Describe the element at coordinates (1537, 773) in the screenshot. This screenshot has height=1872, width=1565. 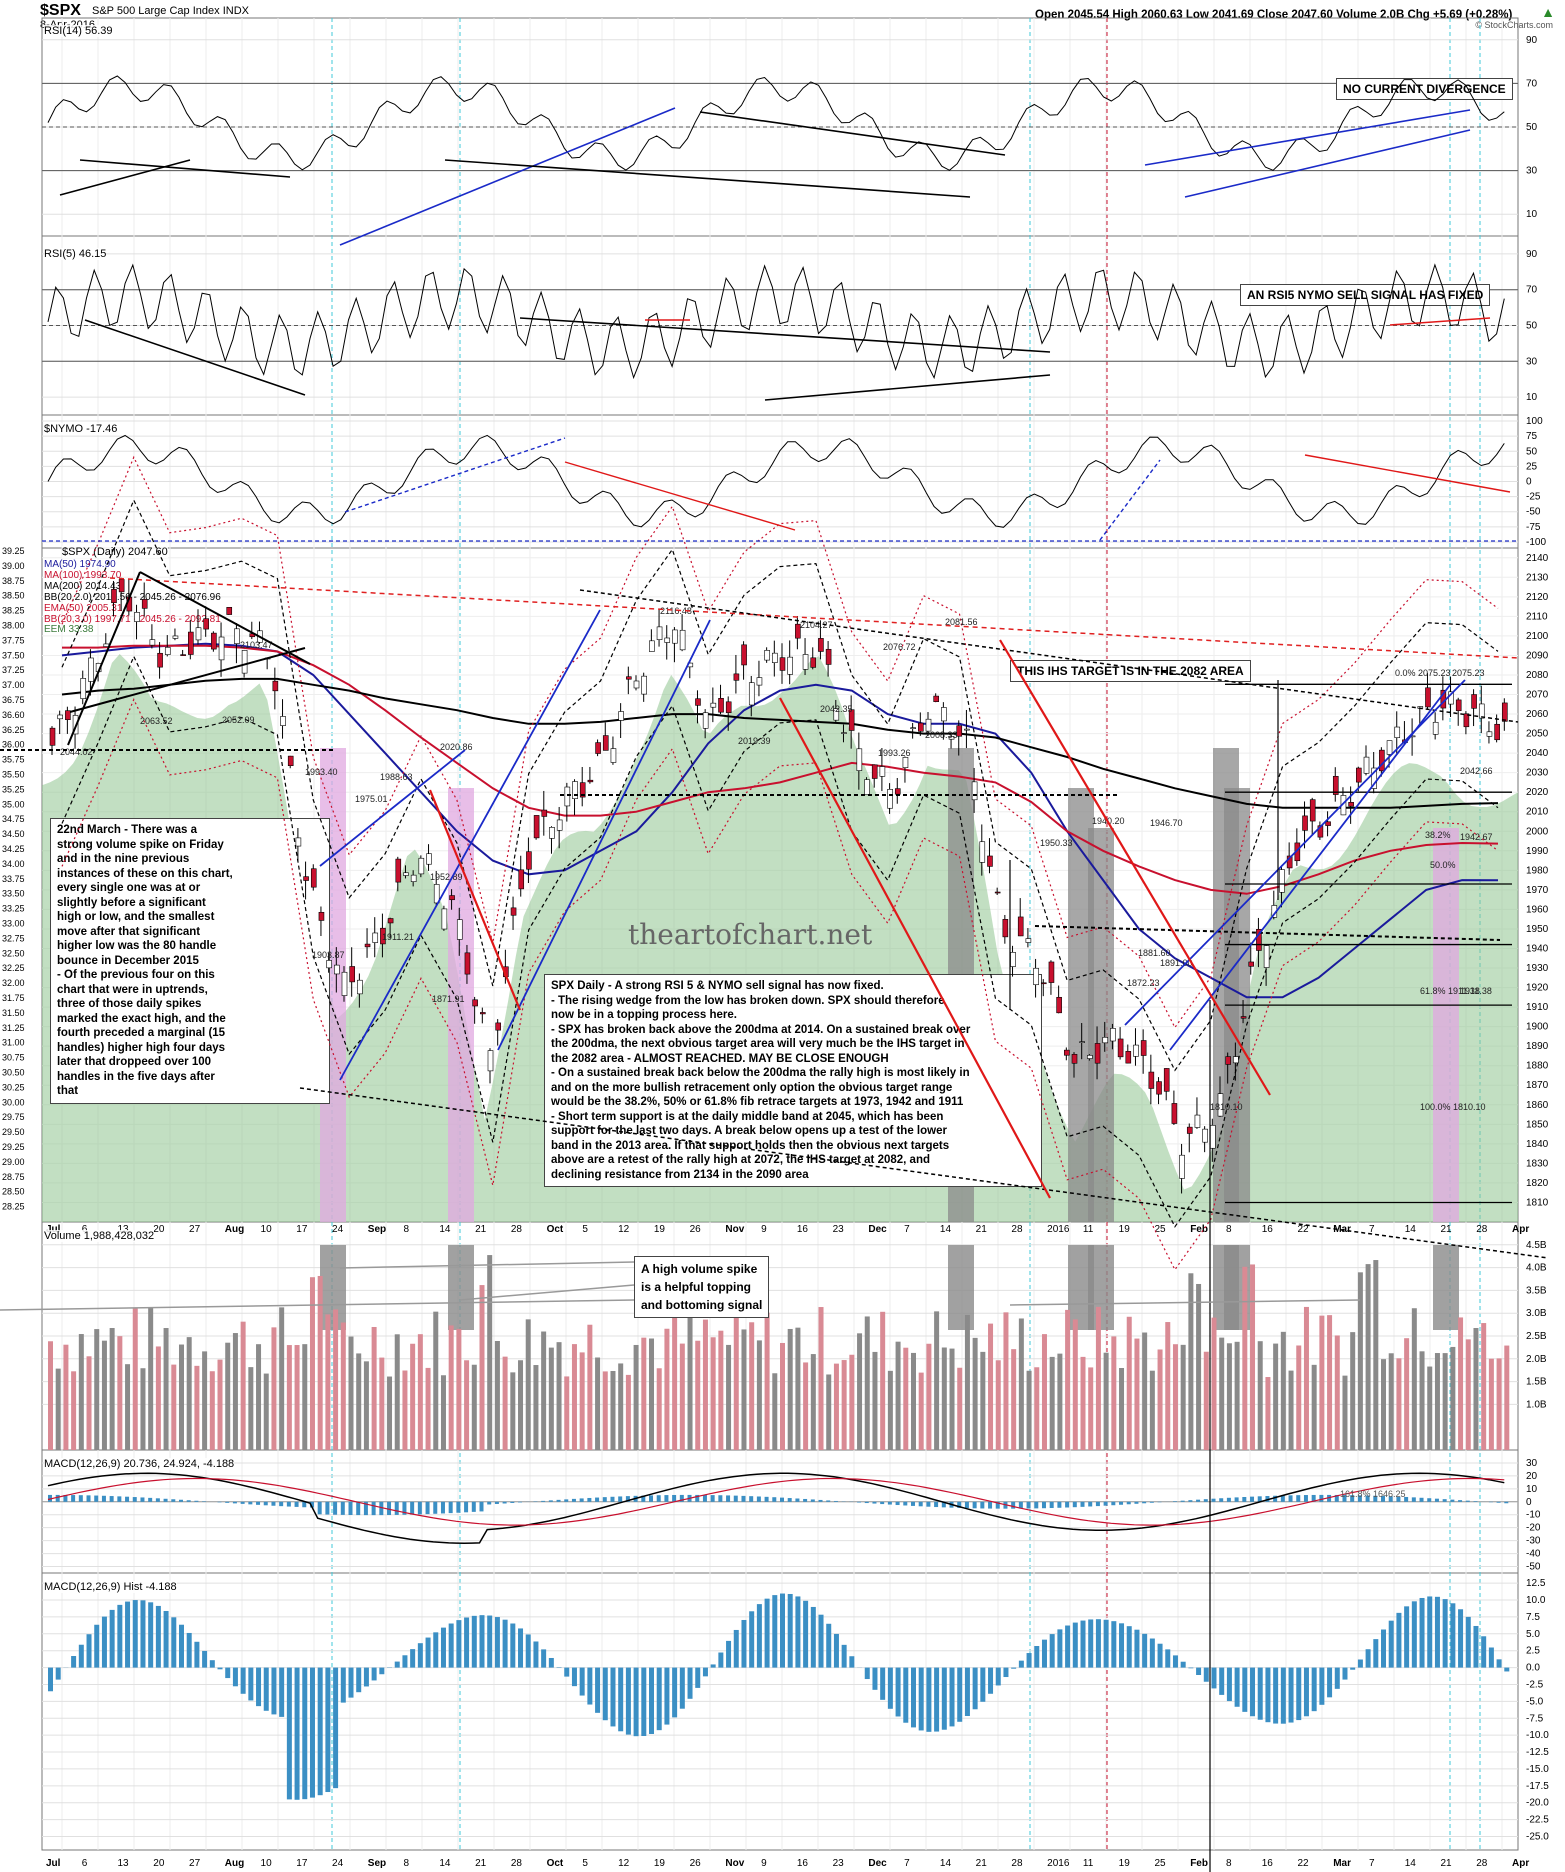
I see `price-tick-right: 2030` at that location.